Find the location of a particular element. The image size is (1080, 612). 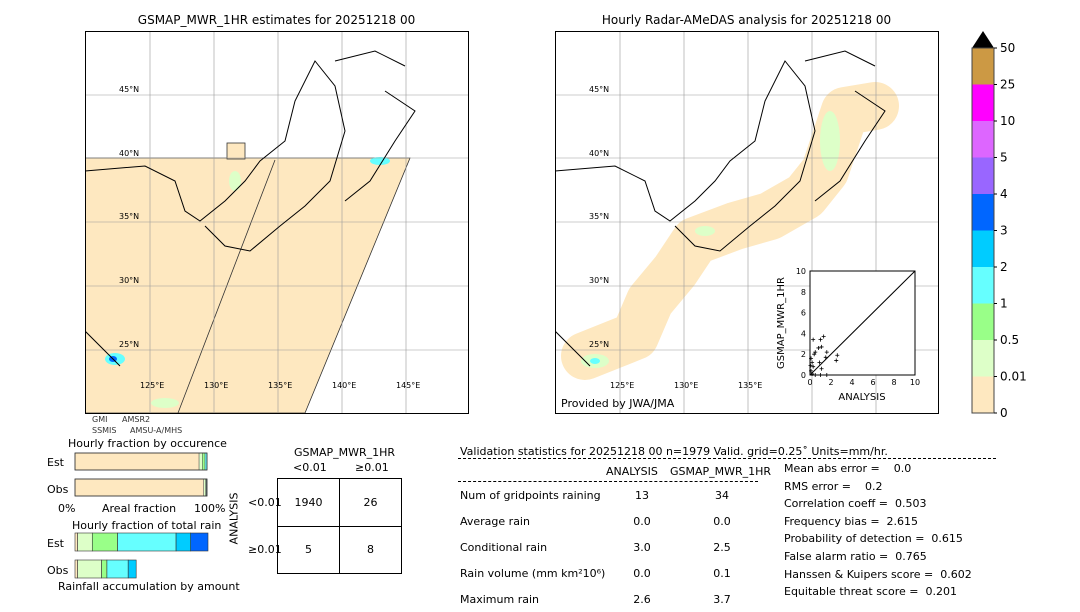

credit-text: Provided by JWA/JMA is located at coordinates (618, 403).